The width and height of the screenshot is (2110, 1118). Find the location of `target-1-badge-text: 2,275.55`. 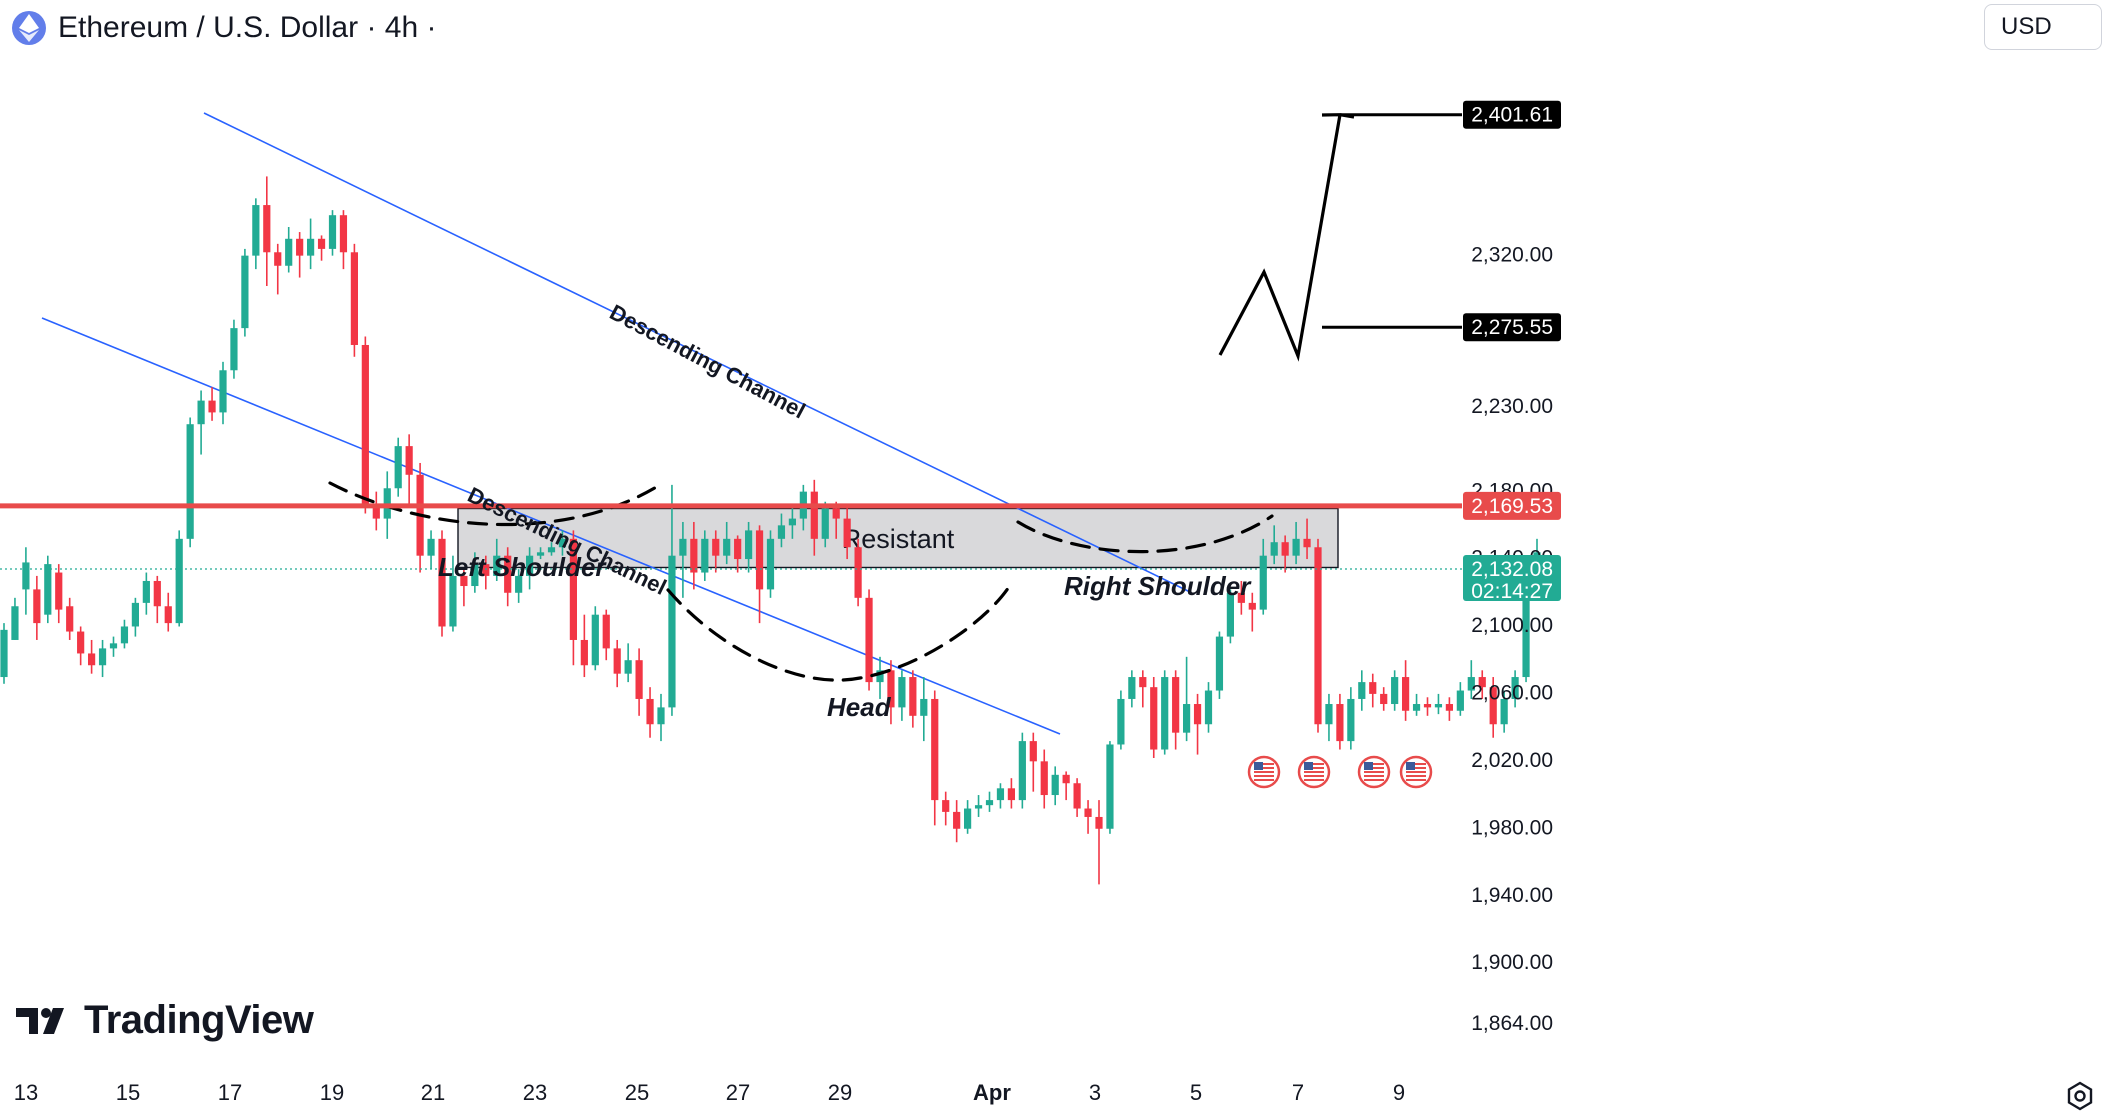

target-1-badge-text: 2,275.55 is located at coordinates (1512, 327).